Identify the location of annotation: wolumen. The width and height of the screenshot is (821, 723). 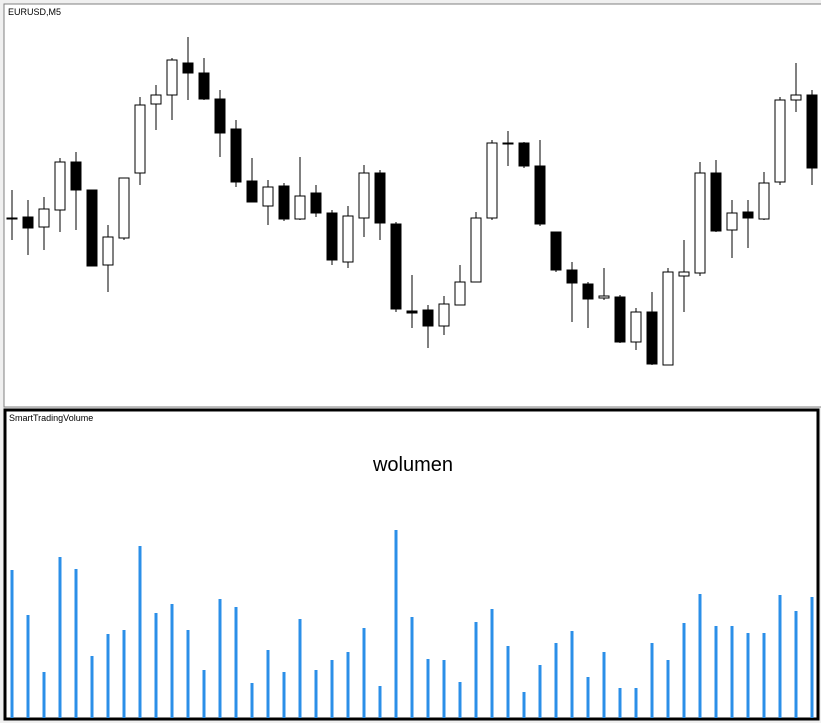
(412, 465).